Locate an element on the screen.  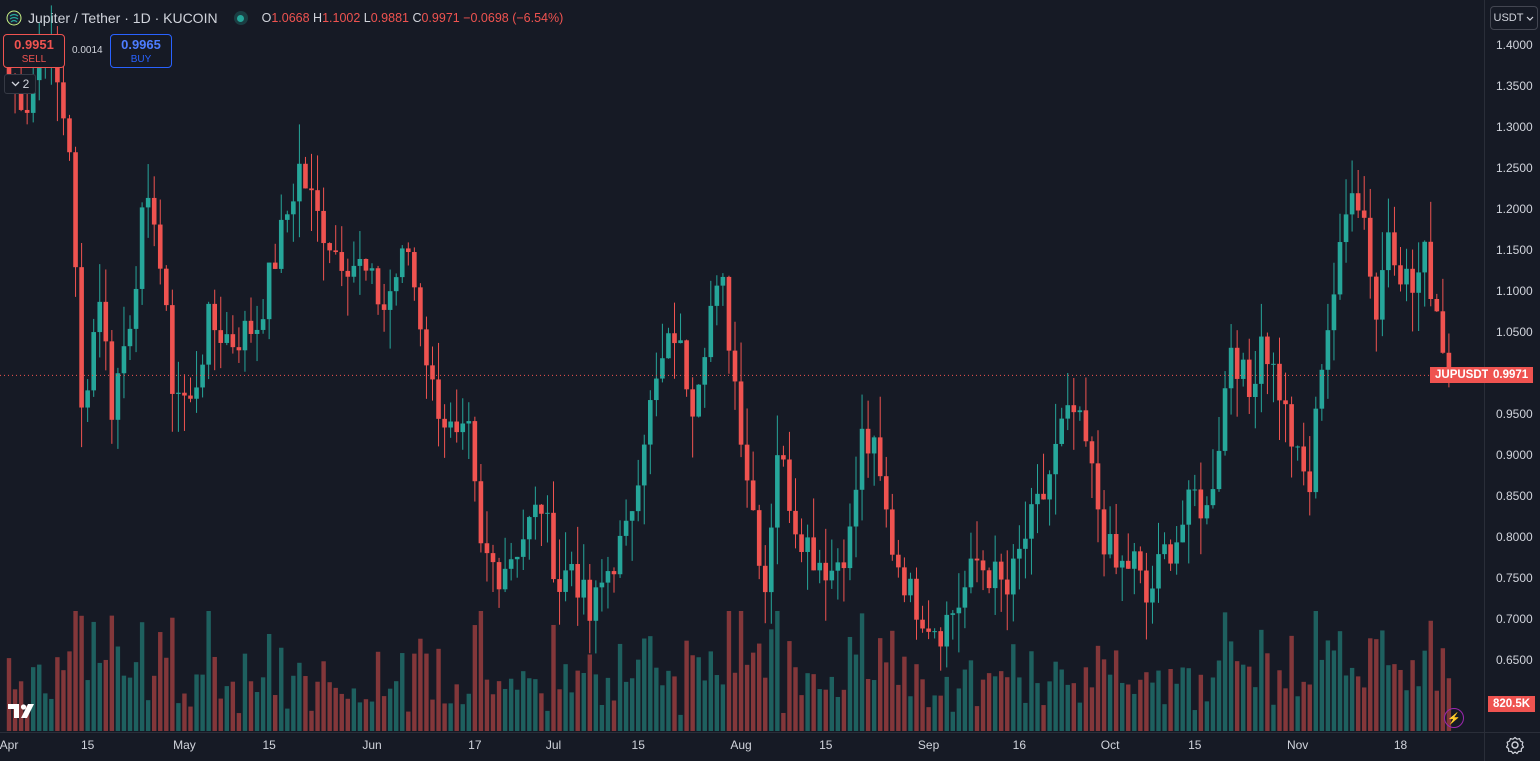
indicators-toggle: 2 is located at coordinates (20, 84).